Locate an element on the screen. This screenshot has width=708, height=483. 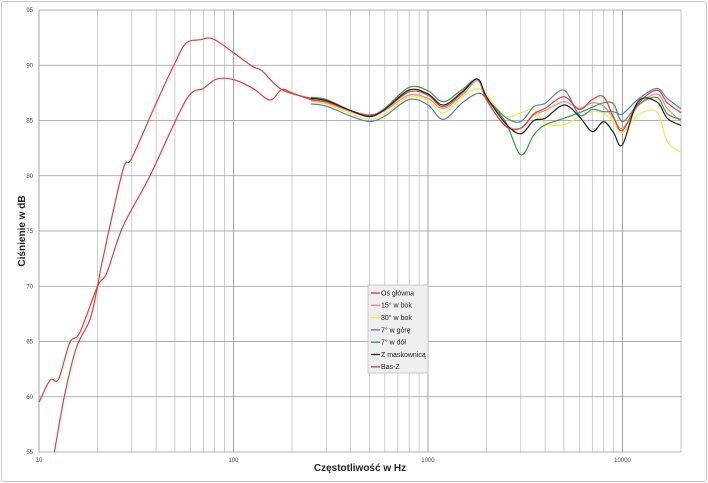
y-tick-label: 80 is located at coordinates (29, 177).